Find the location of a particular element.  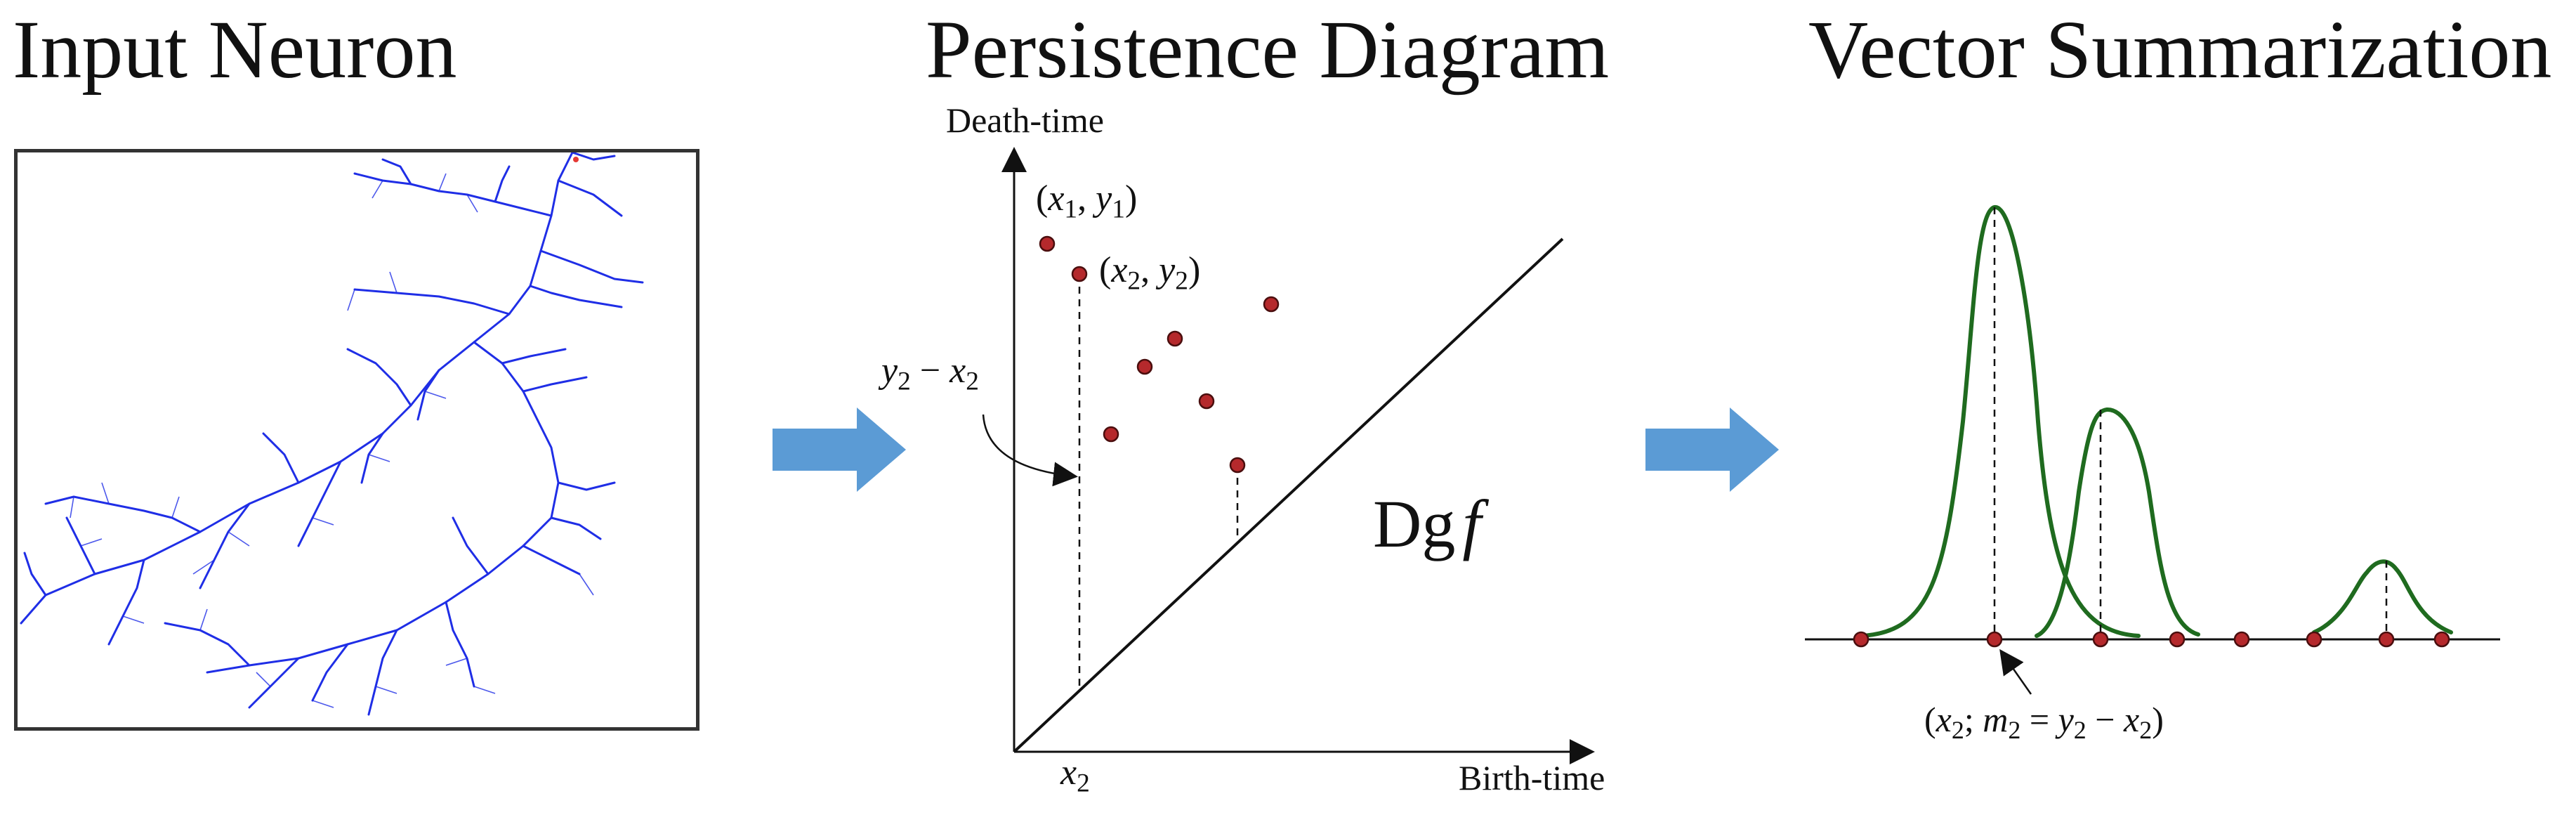

gap-arrow is located at coordinates (1030, 450).